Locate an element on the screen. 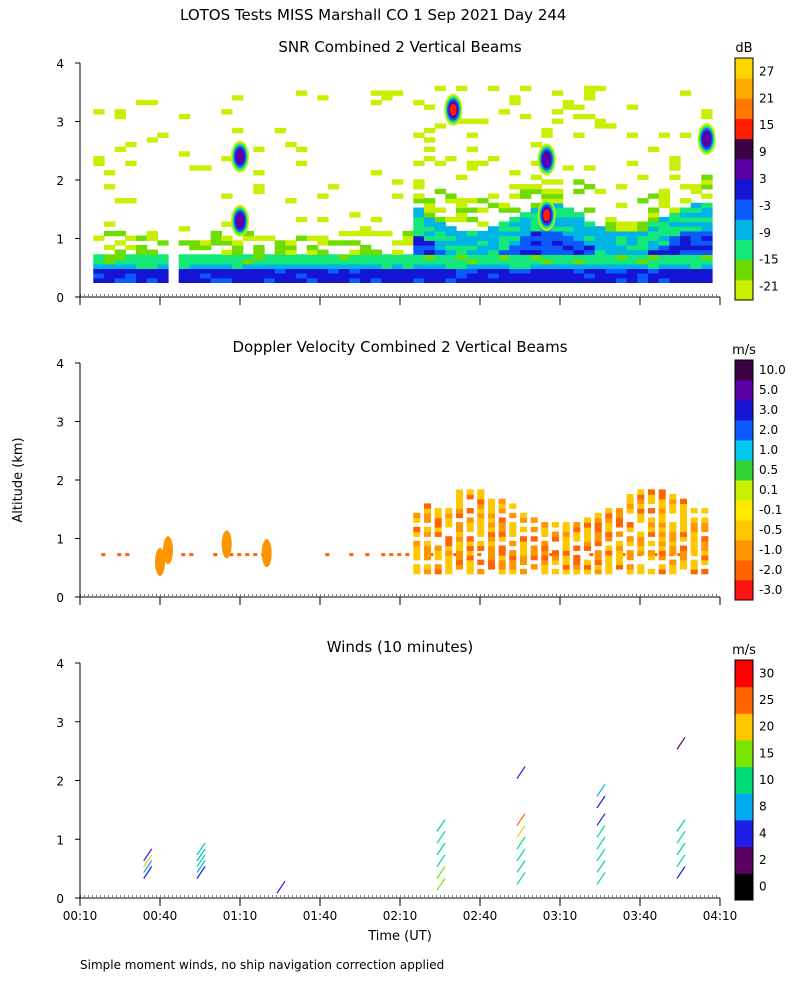  x-tick-label: 02:40 is located at coordinates (480, 916).